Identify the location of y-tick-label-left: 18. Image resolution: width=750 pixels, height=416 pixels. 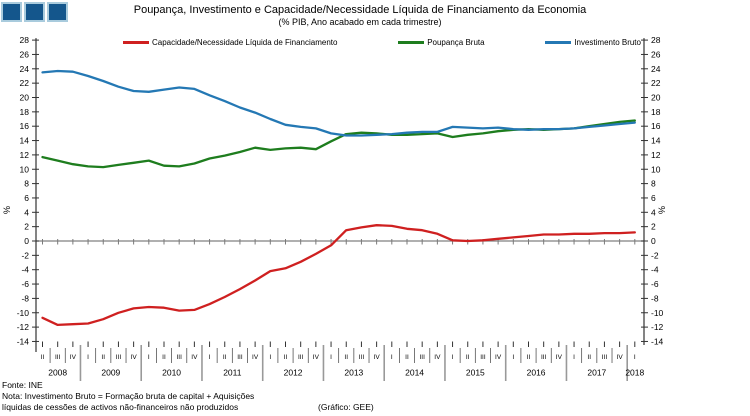
(25, 112).